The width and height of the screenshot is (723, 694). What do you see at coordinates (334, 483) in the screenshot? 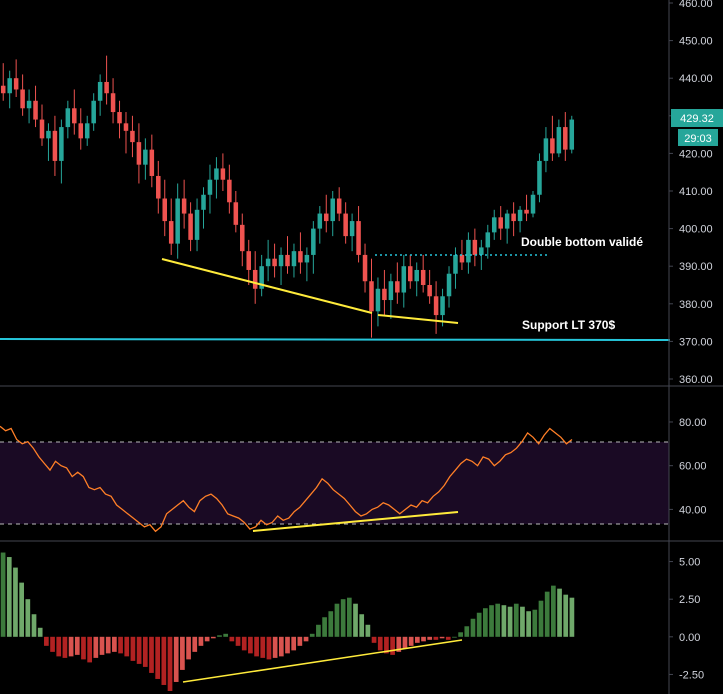
I see `rsi-band` at bounding box center [334, 483].